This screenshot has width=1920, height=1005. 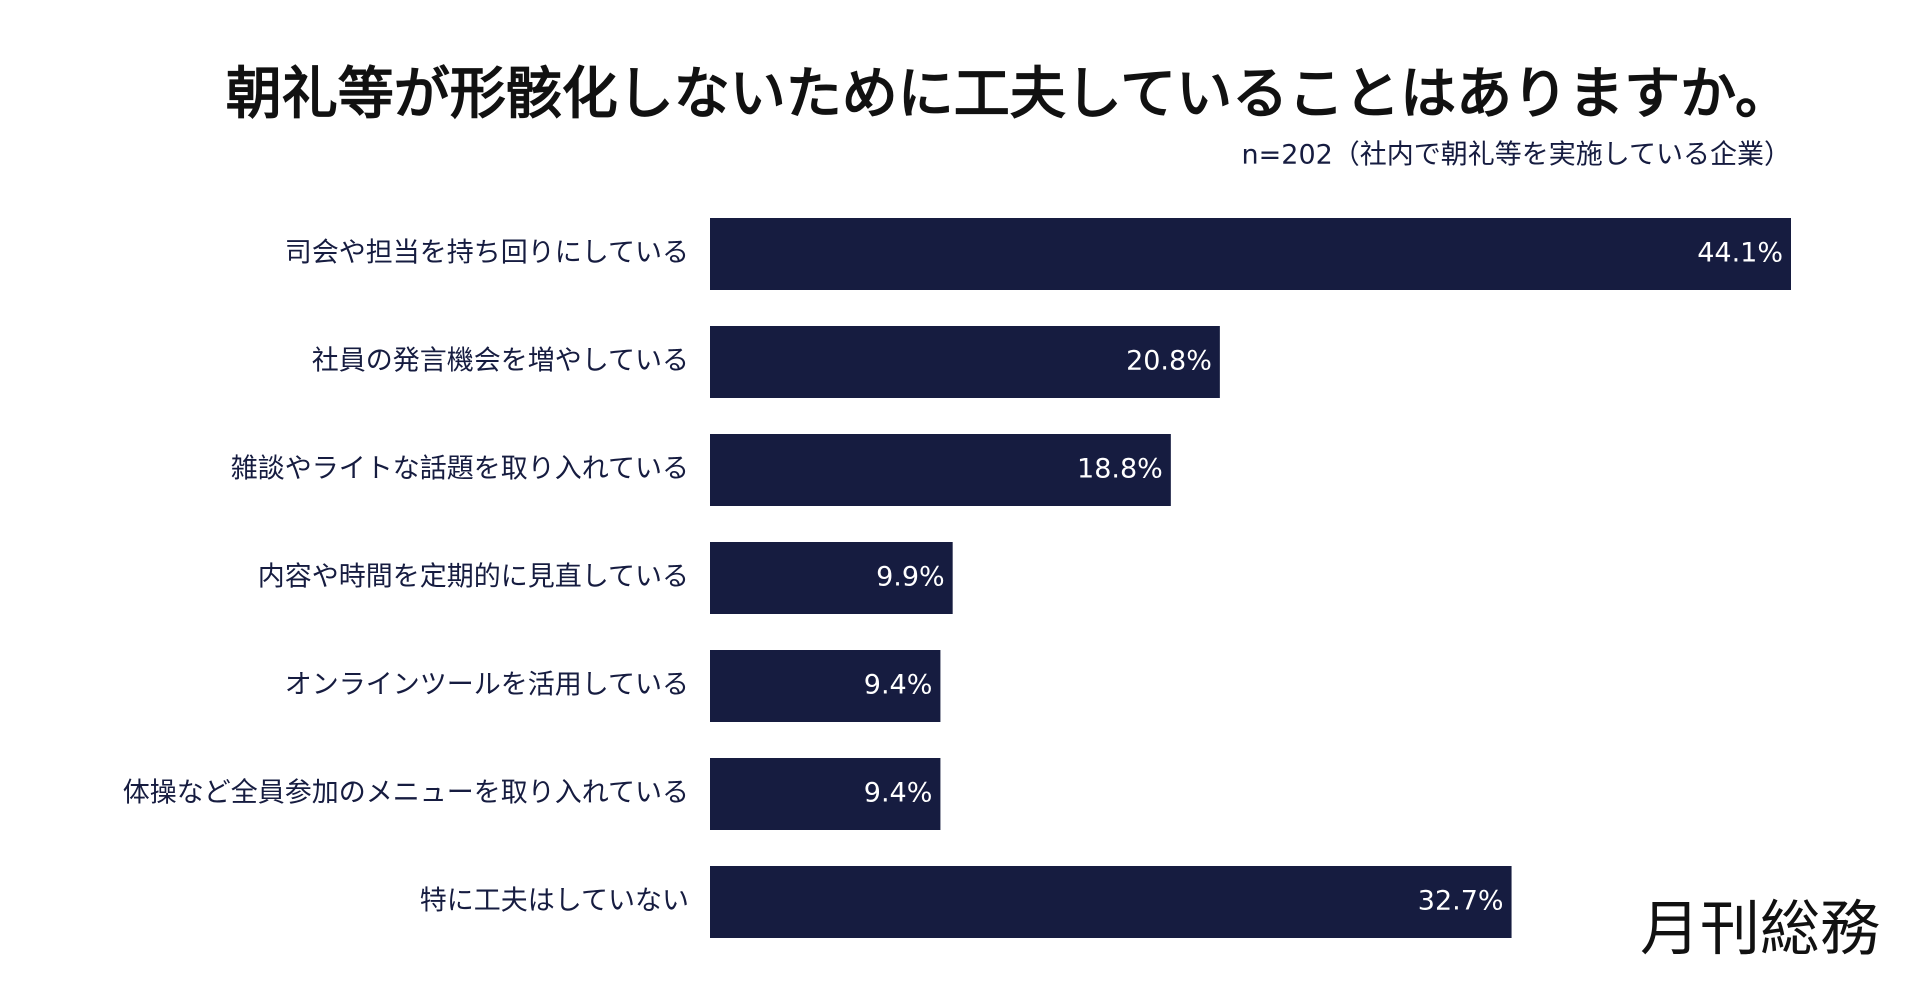 What do you see at coordinates (1760, 930) in the screenshot?
I see `logo: 月刊総務` at bounding box center [1760, 930].